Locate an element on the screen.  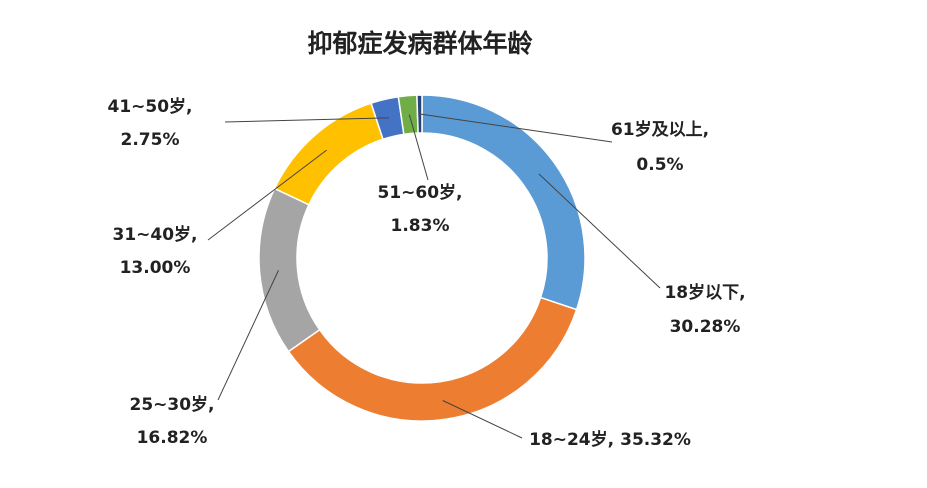
value-label: 16.82% is located at coordinates (172, 438).